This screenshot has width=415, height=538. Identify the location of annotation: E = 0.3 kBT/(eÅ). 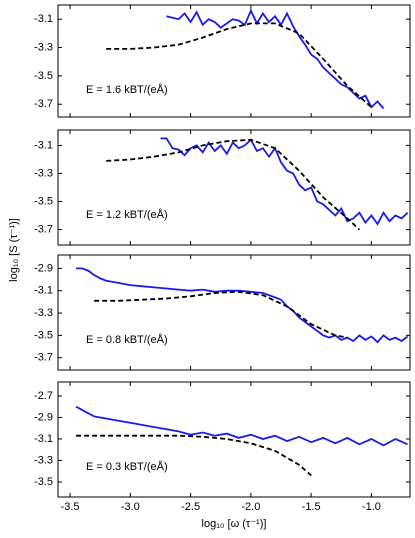
(127, 466).